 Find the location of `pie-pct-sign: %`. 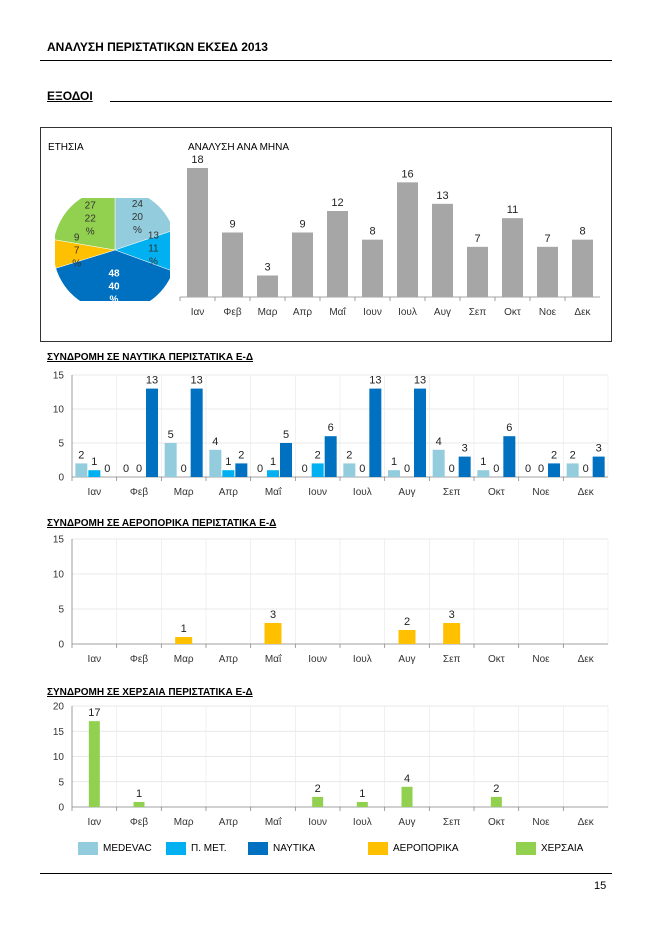

pie-pct-sign: % is located at coordinates (90, 232).